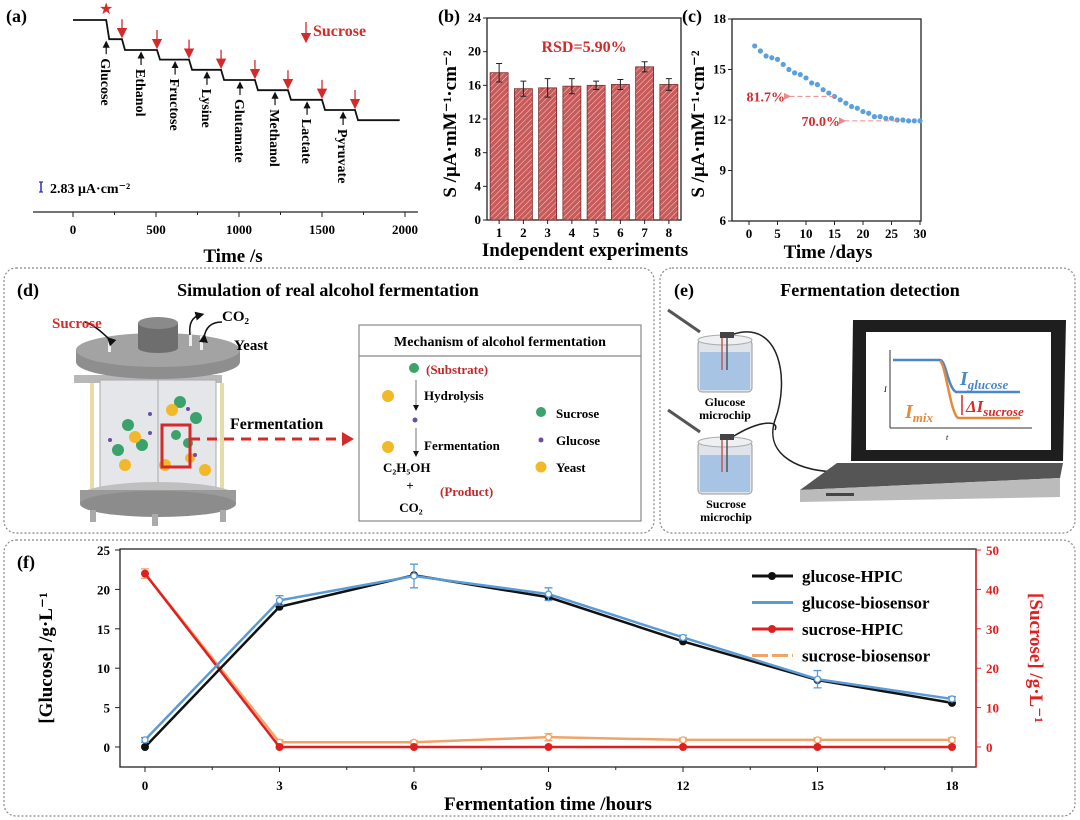 The height and width of the screenshot is (820, 1080). Describe the element at coordinates (885, 389) in the screenshot. I see `screen-y-axis: I` at that location.